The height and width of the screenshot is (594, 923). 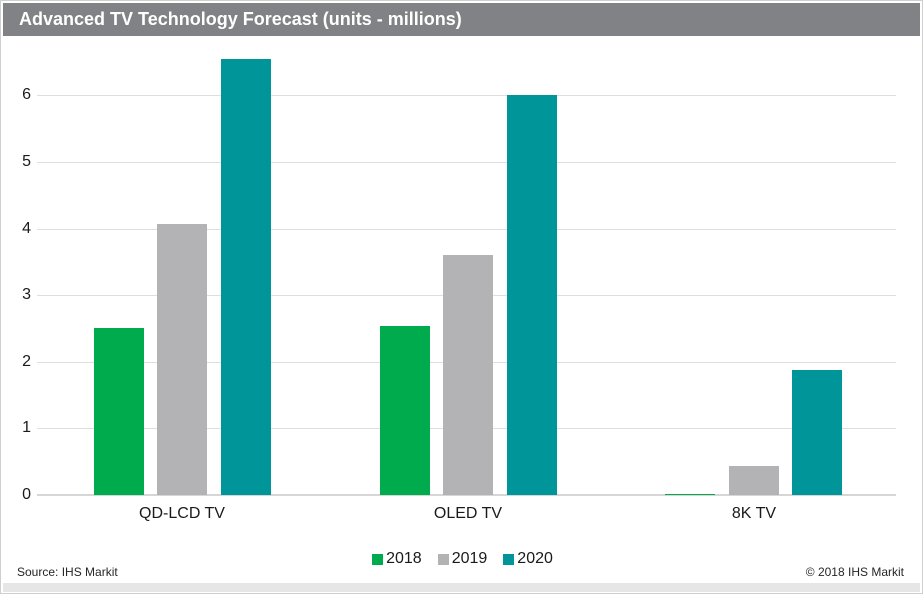 I want to click on legend-item-2019: 2019, so click(x=462, y=559).